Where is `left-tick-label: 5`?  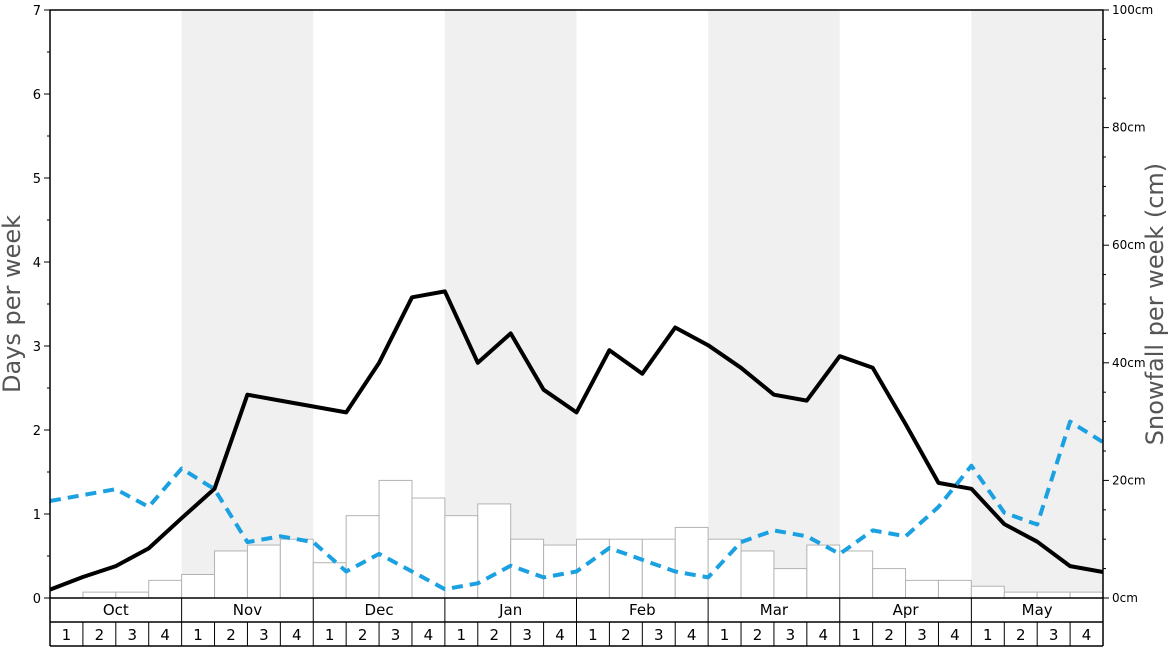
left-tick-label: 5 is located at coordinates (37, 179).